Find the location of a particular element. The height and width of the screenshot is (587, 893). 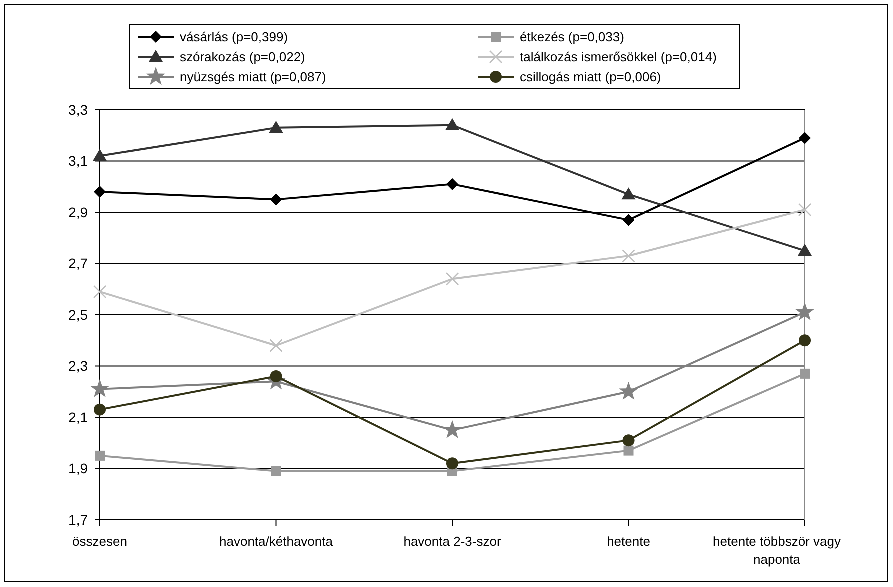

legend-label: vásárlás (p=0,399) is located at coordinates (234, 37).